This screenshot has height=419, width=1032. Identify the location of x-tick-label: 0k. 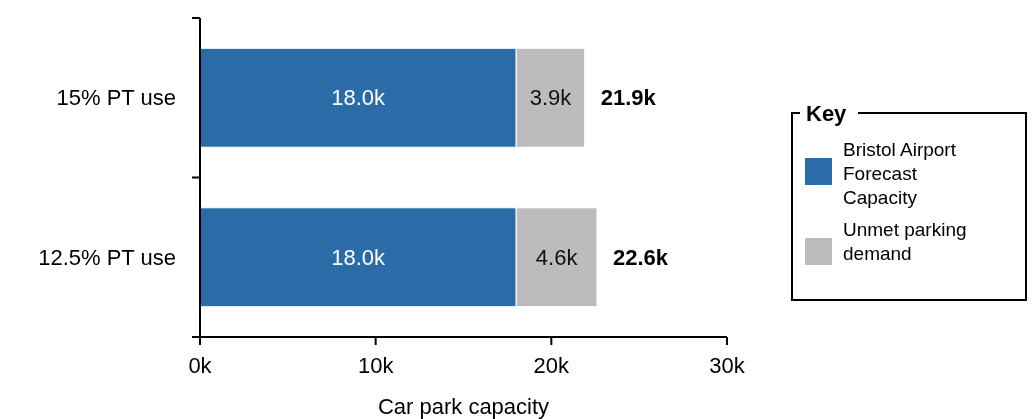
(200, 365).